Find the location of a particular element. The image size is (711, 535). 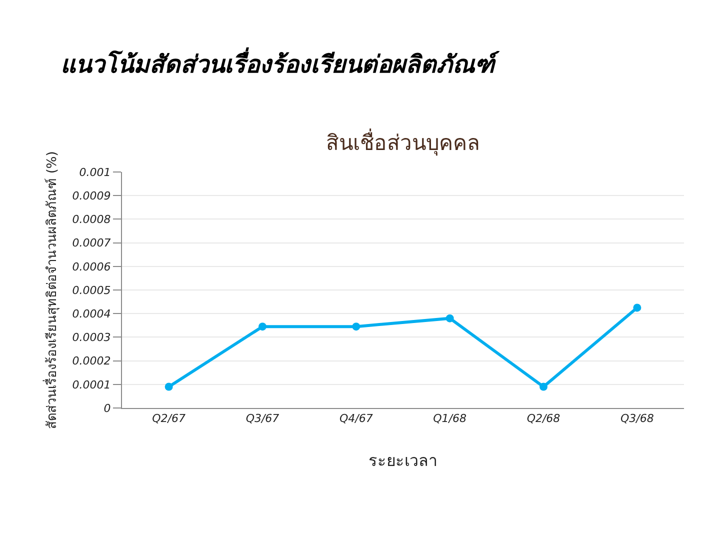

x-tick-label: Q4/67 is located at coordinates (356, 419).